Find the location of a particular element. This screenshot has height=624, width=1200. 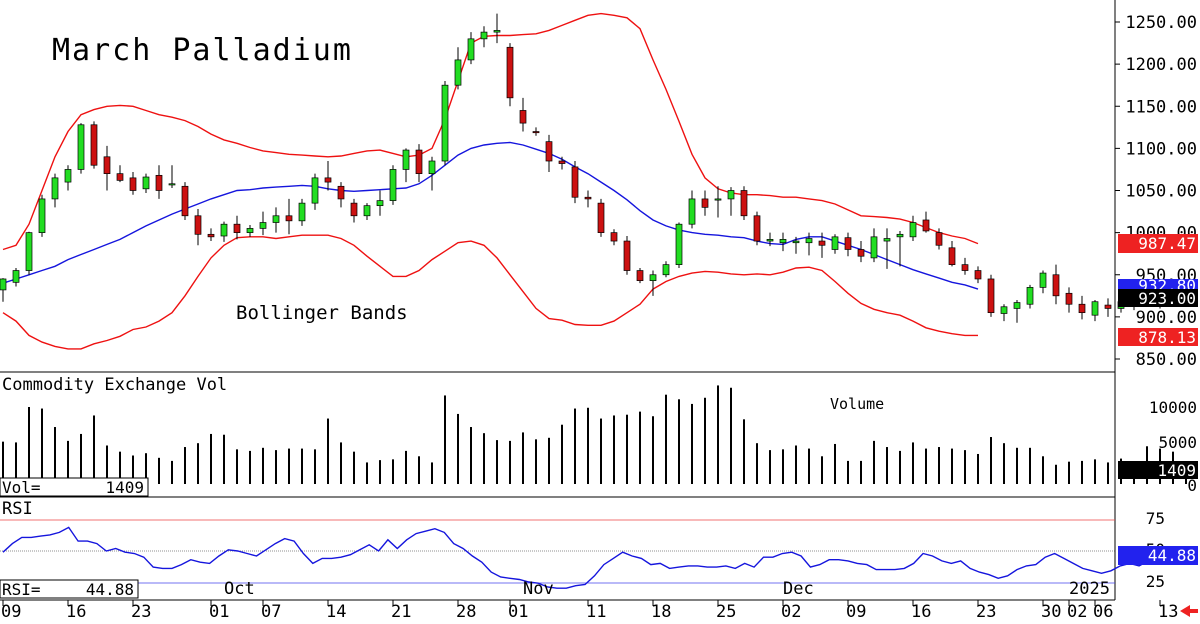

time-tick-label: 28 is located at coordinates (466, 612).